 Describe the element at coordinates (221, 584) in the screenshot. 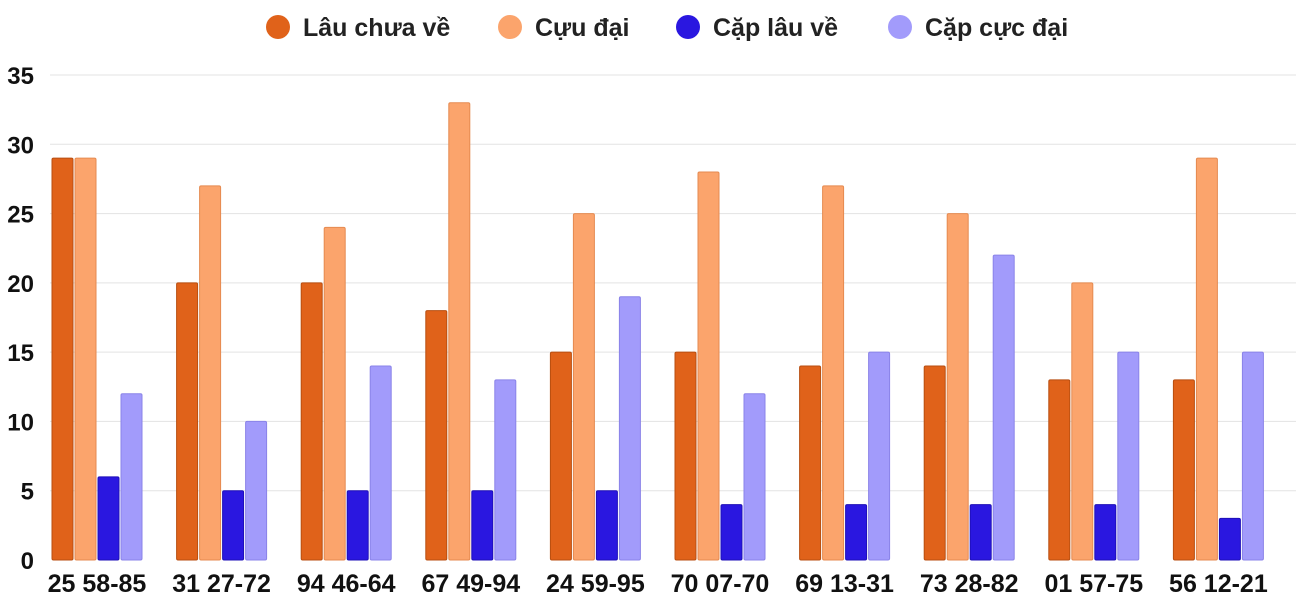

I see `x-tick-label: 31 27-72` at that location.